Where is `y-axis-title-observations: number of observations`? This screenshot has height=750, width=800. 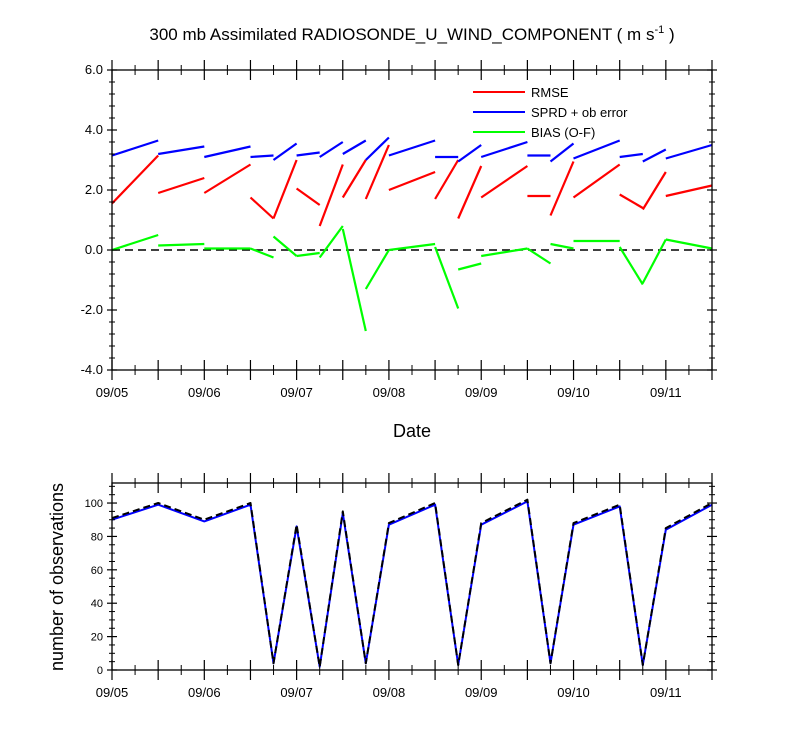 y-axis-title-observations: number of observations is located at coordinates (57, 577).